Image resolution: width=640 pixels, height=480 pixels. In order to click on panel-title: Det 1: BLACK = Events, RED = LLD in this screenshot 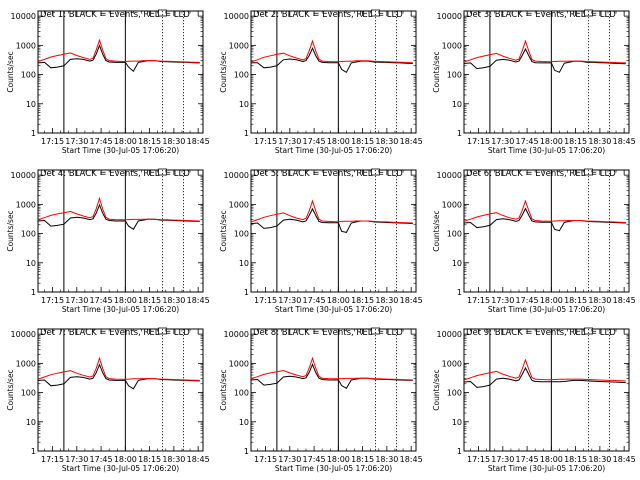, I will do `click(115, 15)`.